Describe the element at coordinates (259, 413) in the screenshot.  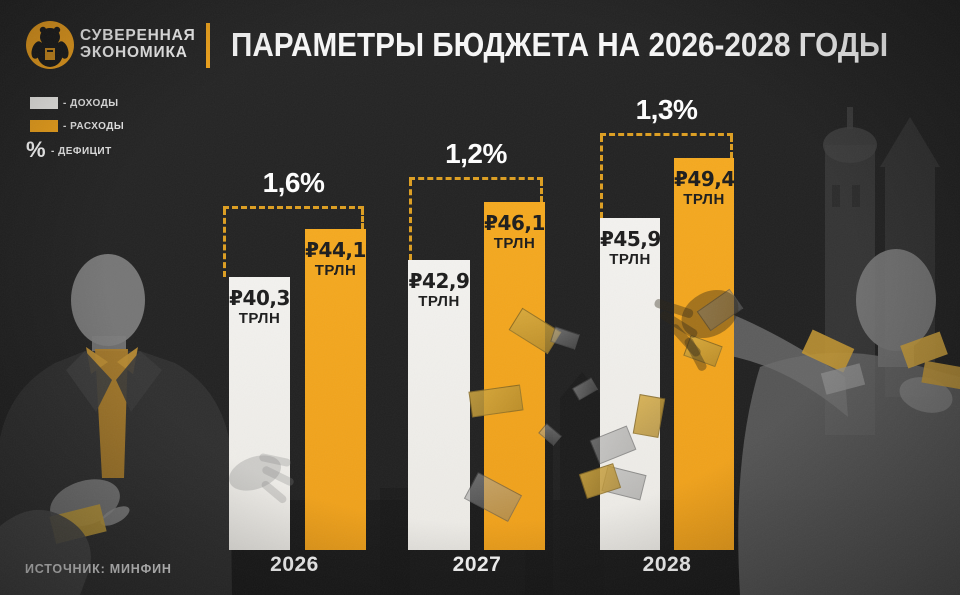
I see `income-bar-2026: ₽40,3 ТРЛН` at that location.